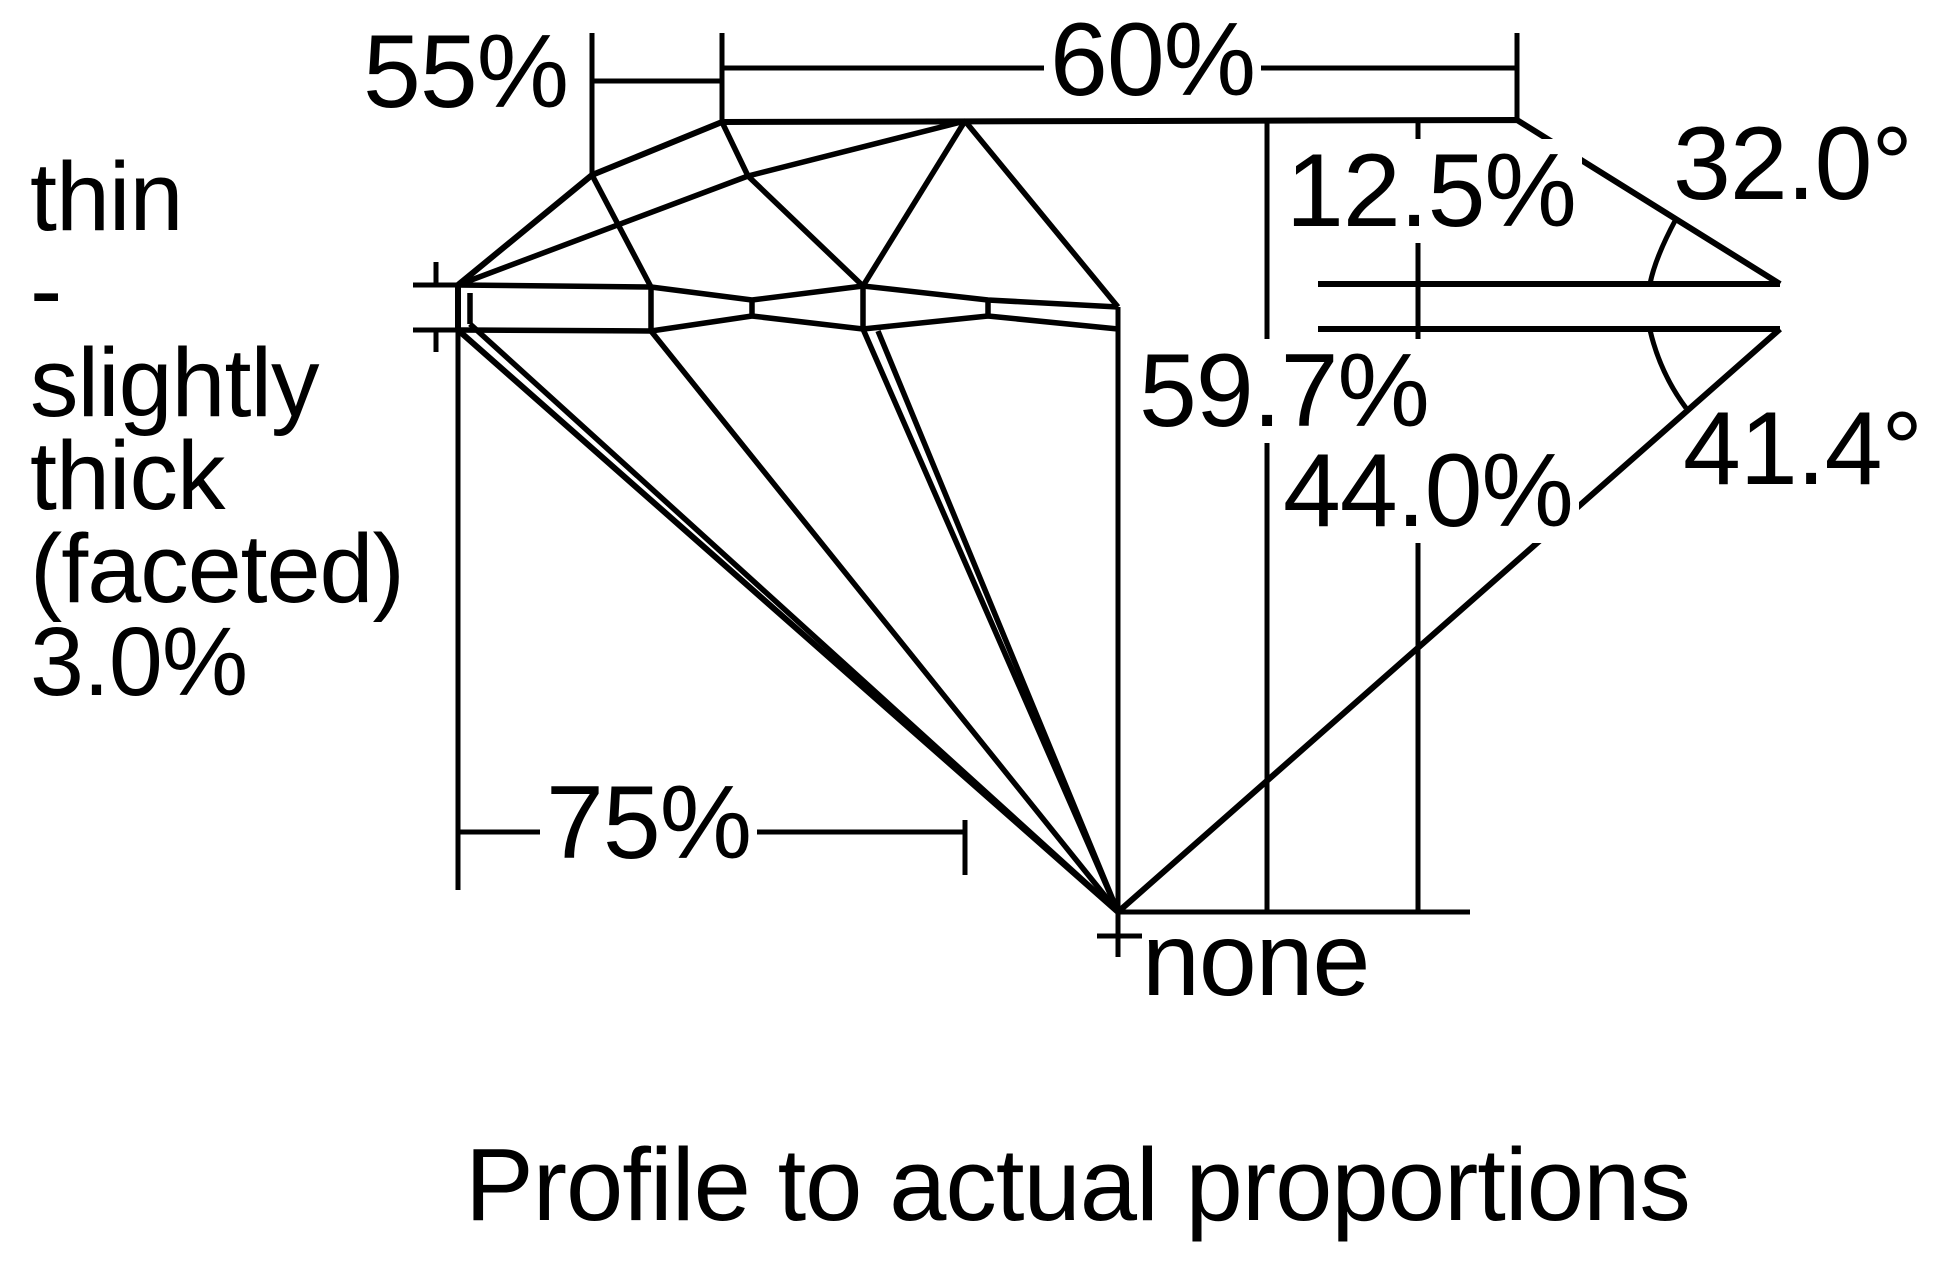 The width and height of the screenshot is (1946, 1274). What do you see at coordinates (1668, 313) in the screenshot?
I see `angle-arcs` at bounding box center [1668, 313].